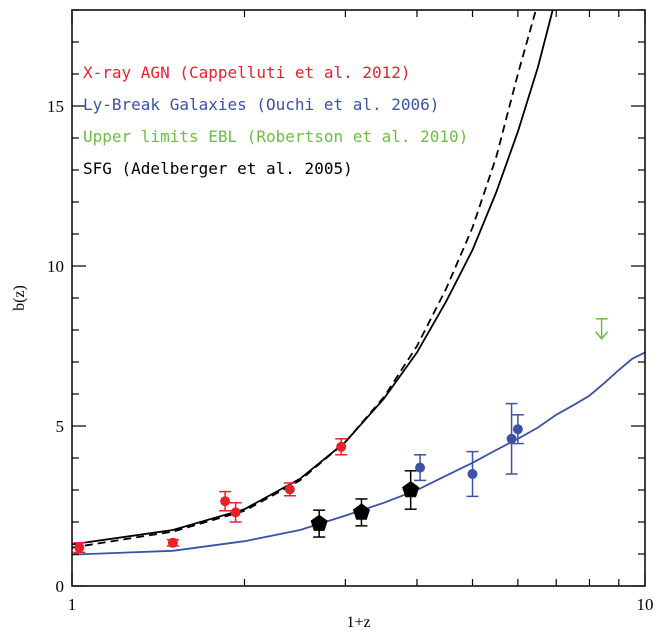  I want to click on y-axis-title: b(z), so click(19, 298).